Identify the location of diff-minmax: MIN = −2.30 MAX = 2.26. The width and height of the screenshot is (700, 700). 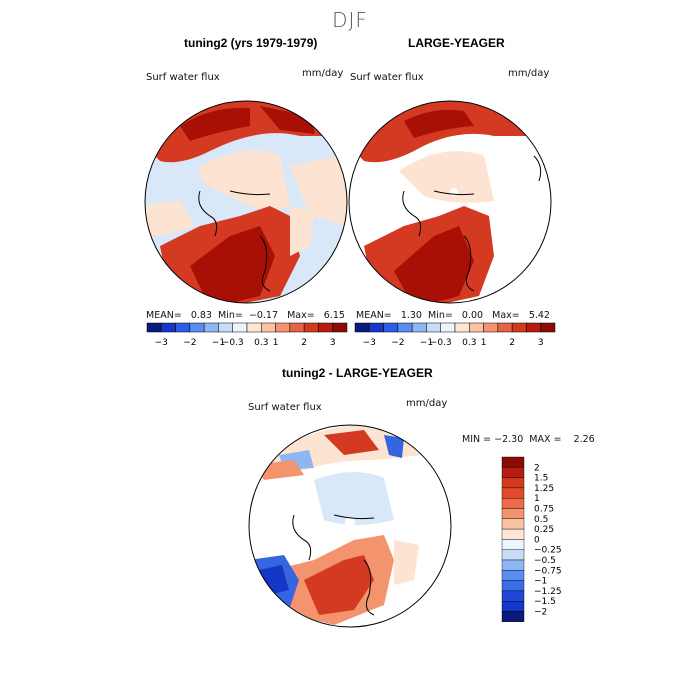
(528, 439).